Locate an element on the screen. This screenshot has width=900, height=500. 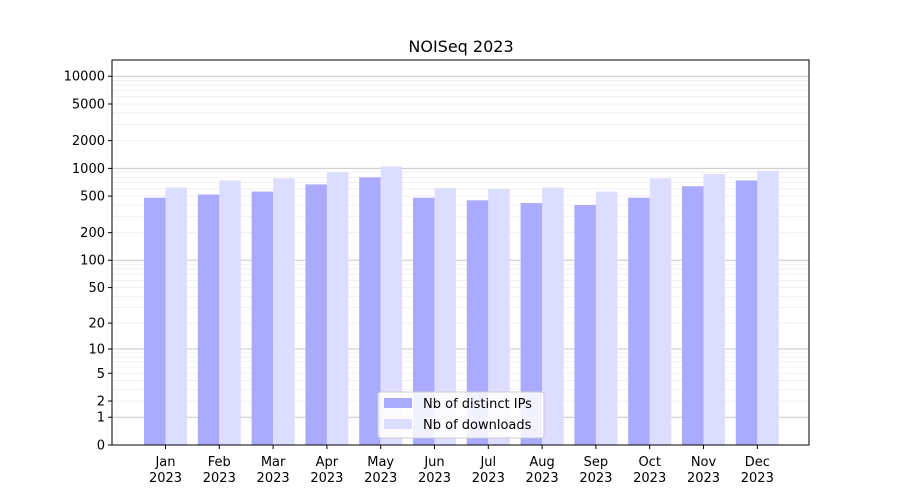
y-tick-label: 500 is located at coordinates (92, 197).